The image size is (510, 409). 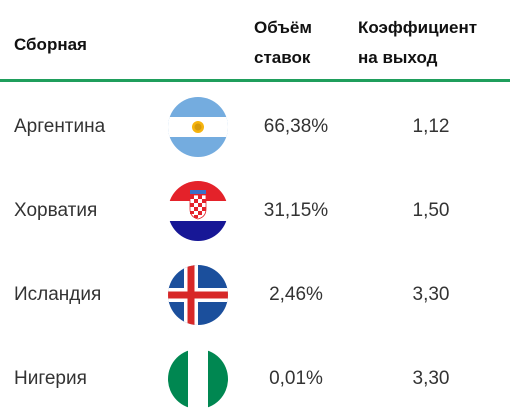 What do you see at coordinates (283, 27) in the screenshot?
I see `header-cell: Объём` at bounding box center [283, 27].